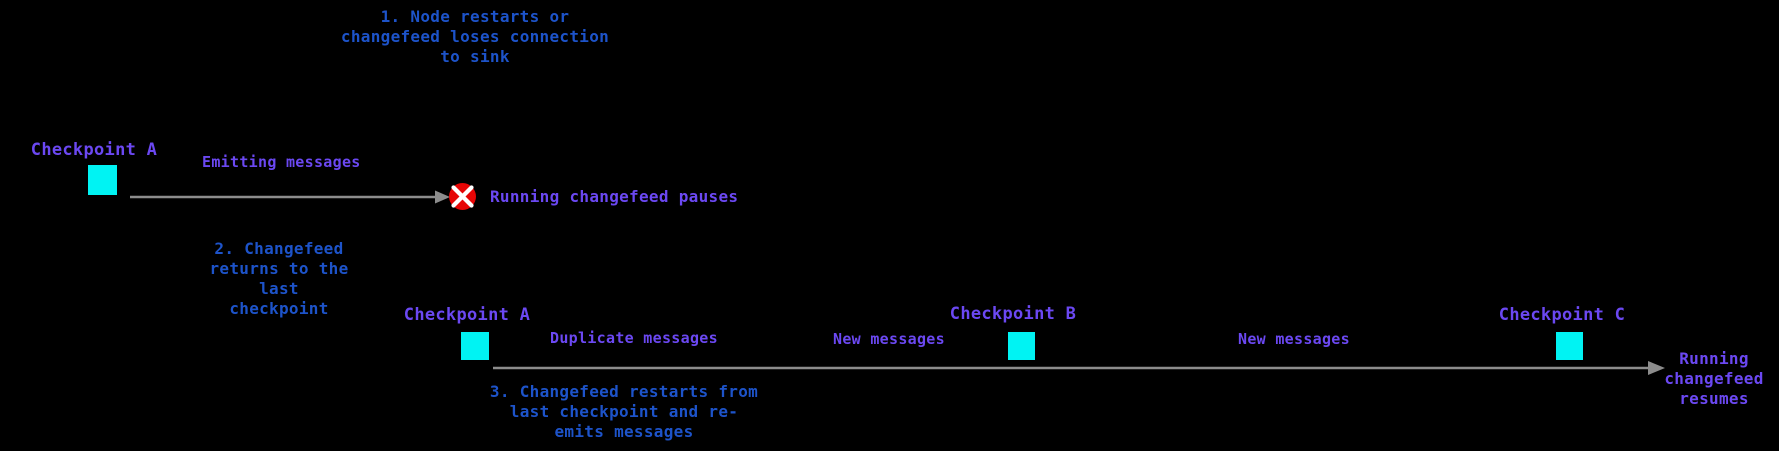  I want to click on checkpoint-a-marker-top, so click(102, 180).